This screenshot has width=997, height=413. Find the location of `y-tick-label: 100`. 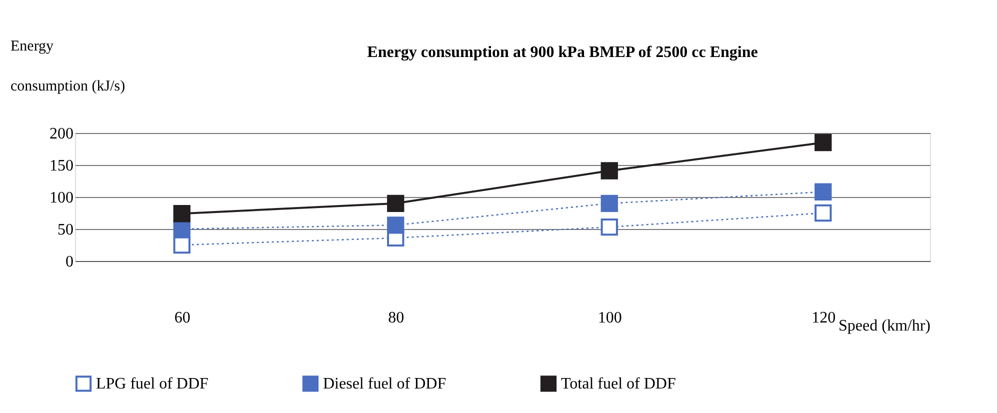

y-tick-label: 100 is located at coordinates (62, 198).